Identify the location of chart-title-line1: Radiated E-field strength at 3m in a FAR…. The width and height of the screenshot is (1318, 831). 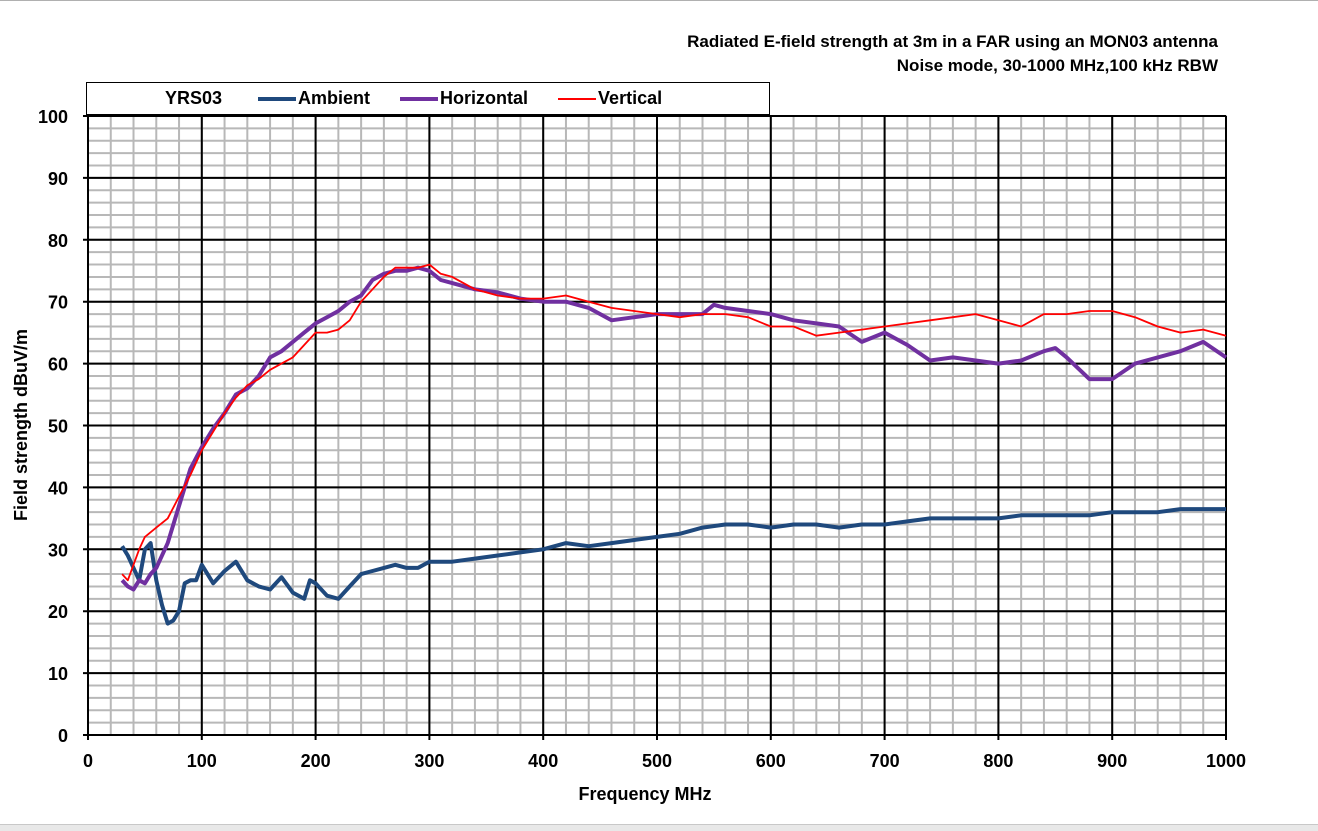
(952, 41).